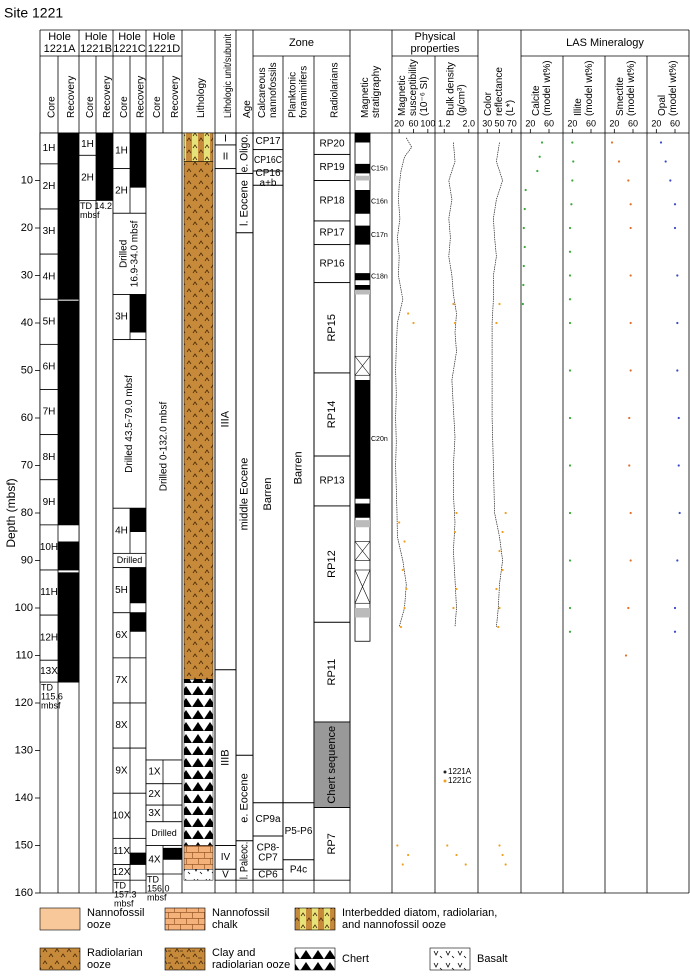 Image resolution: width=690 pixels, height=977 pixels. Describe the element at coordinates (435, 49) in the screenshot. I see `group-header: properties` at that location.